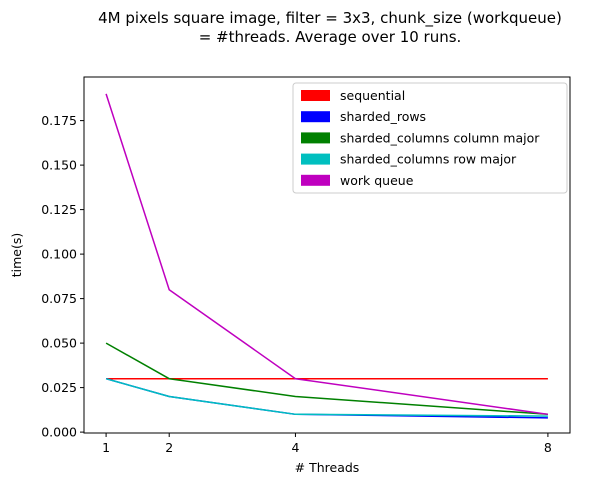 Image resolution: width=595 pixels, height=485 pixels. What do you see at coordinates (59, 254) in the screenshot?
I see `y-tick-label: 0.100` at bounding box center [59, 254].